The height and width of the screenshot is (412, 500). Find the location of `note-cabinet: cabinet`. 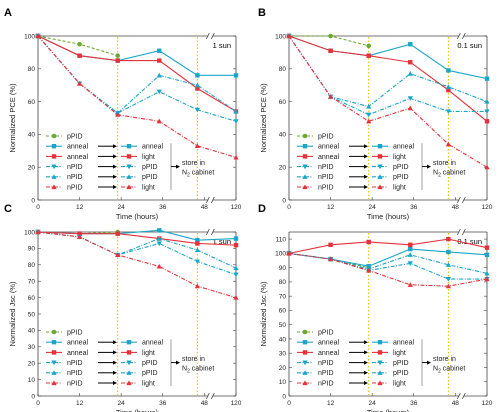

note-cabinet: cabinet is located at coordinates (202, 369).